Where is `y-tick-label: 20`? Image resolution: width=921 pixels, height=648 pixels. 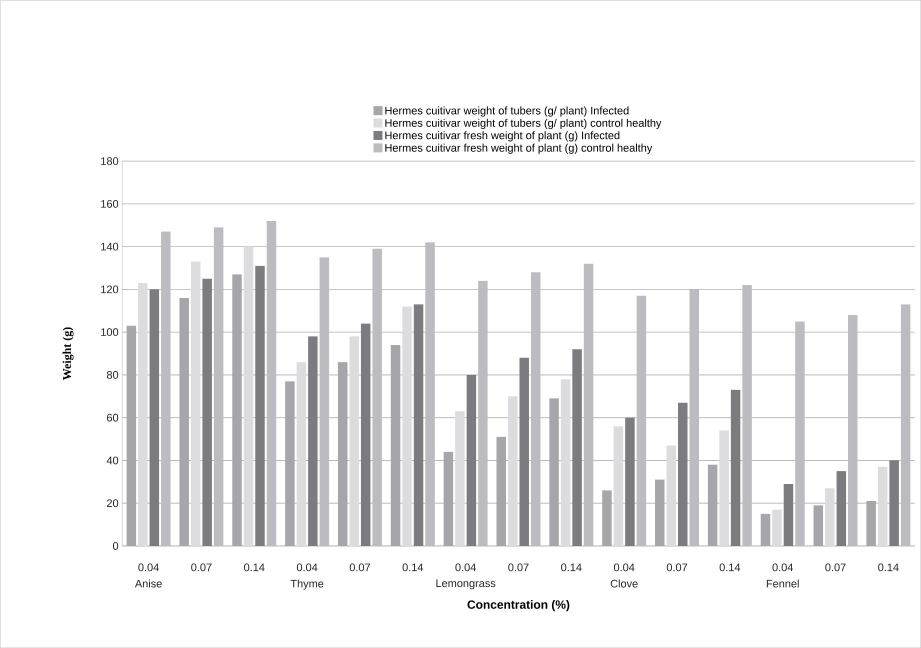
y-tick-label: 20 is located at coordinates (112, 503).